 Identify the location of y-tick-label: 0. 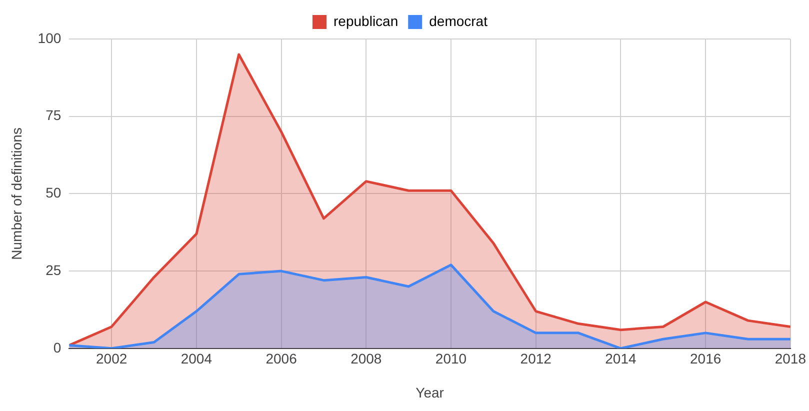
(57, 347).